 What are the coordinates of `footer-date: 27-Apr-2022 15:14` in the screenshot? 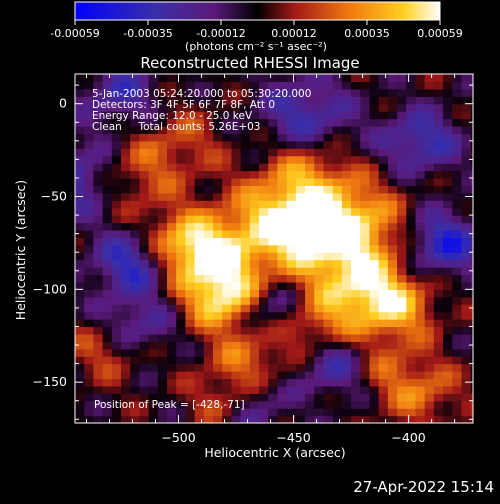 It's located at (423, 487).